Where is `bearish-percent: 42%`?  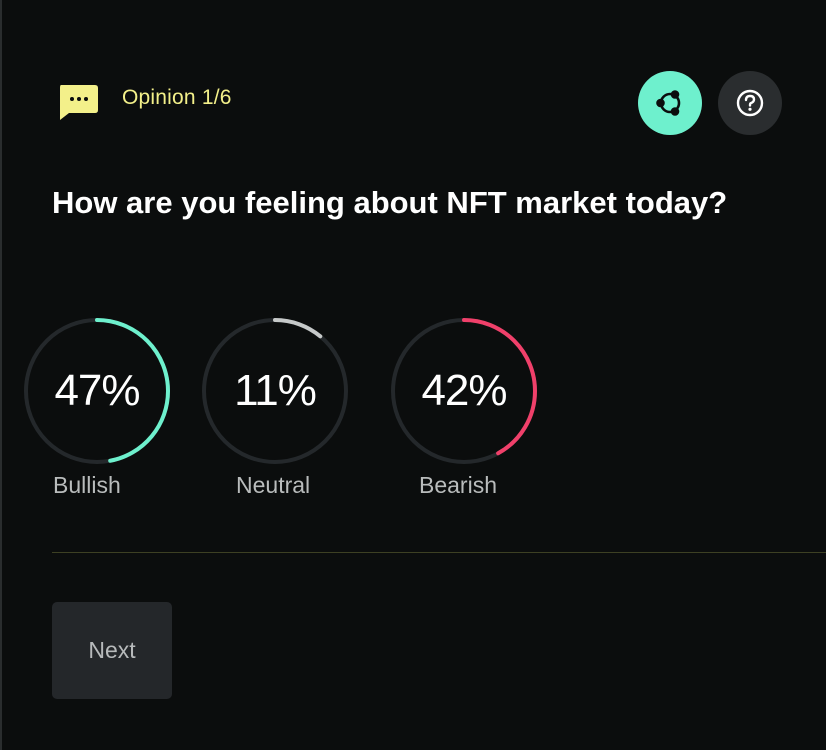
bearish-percent: 42% is located at coordinates (464, 390).